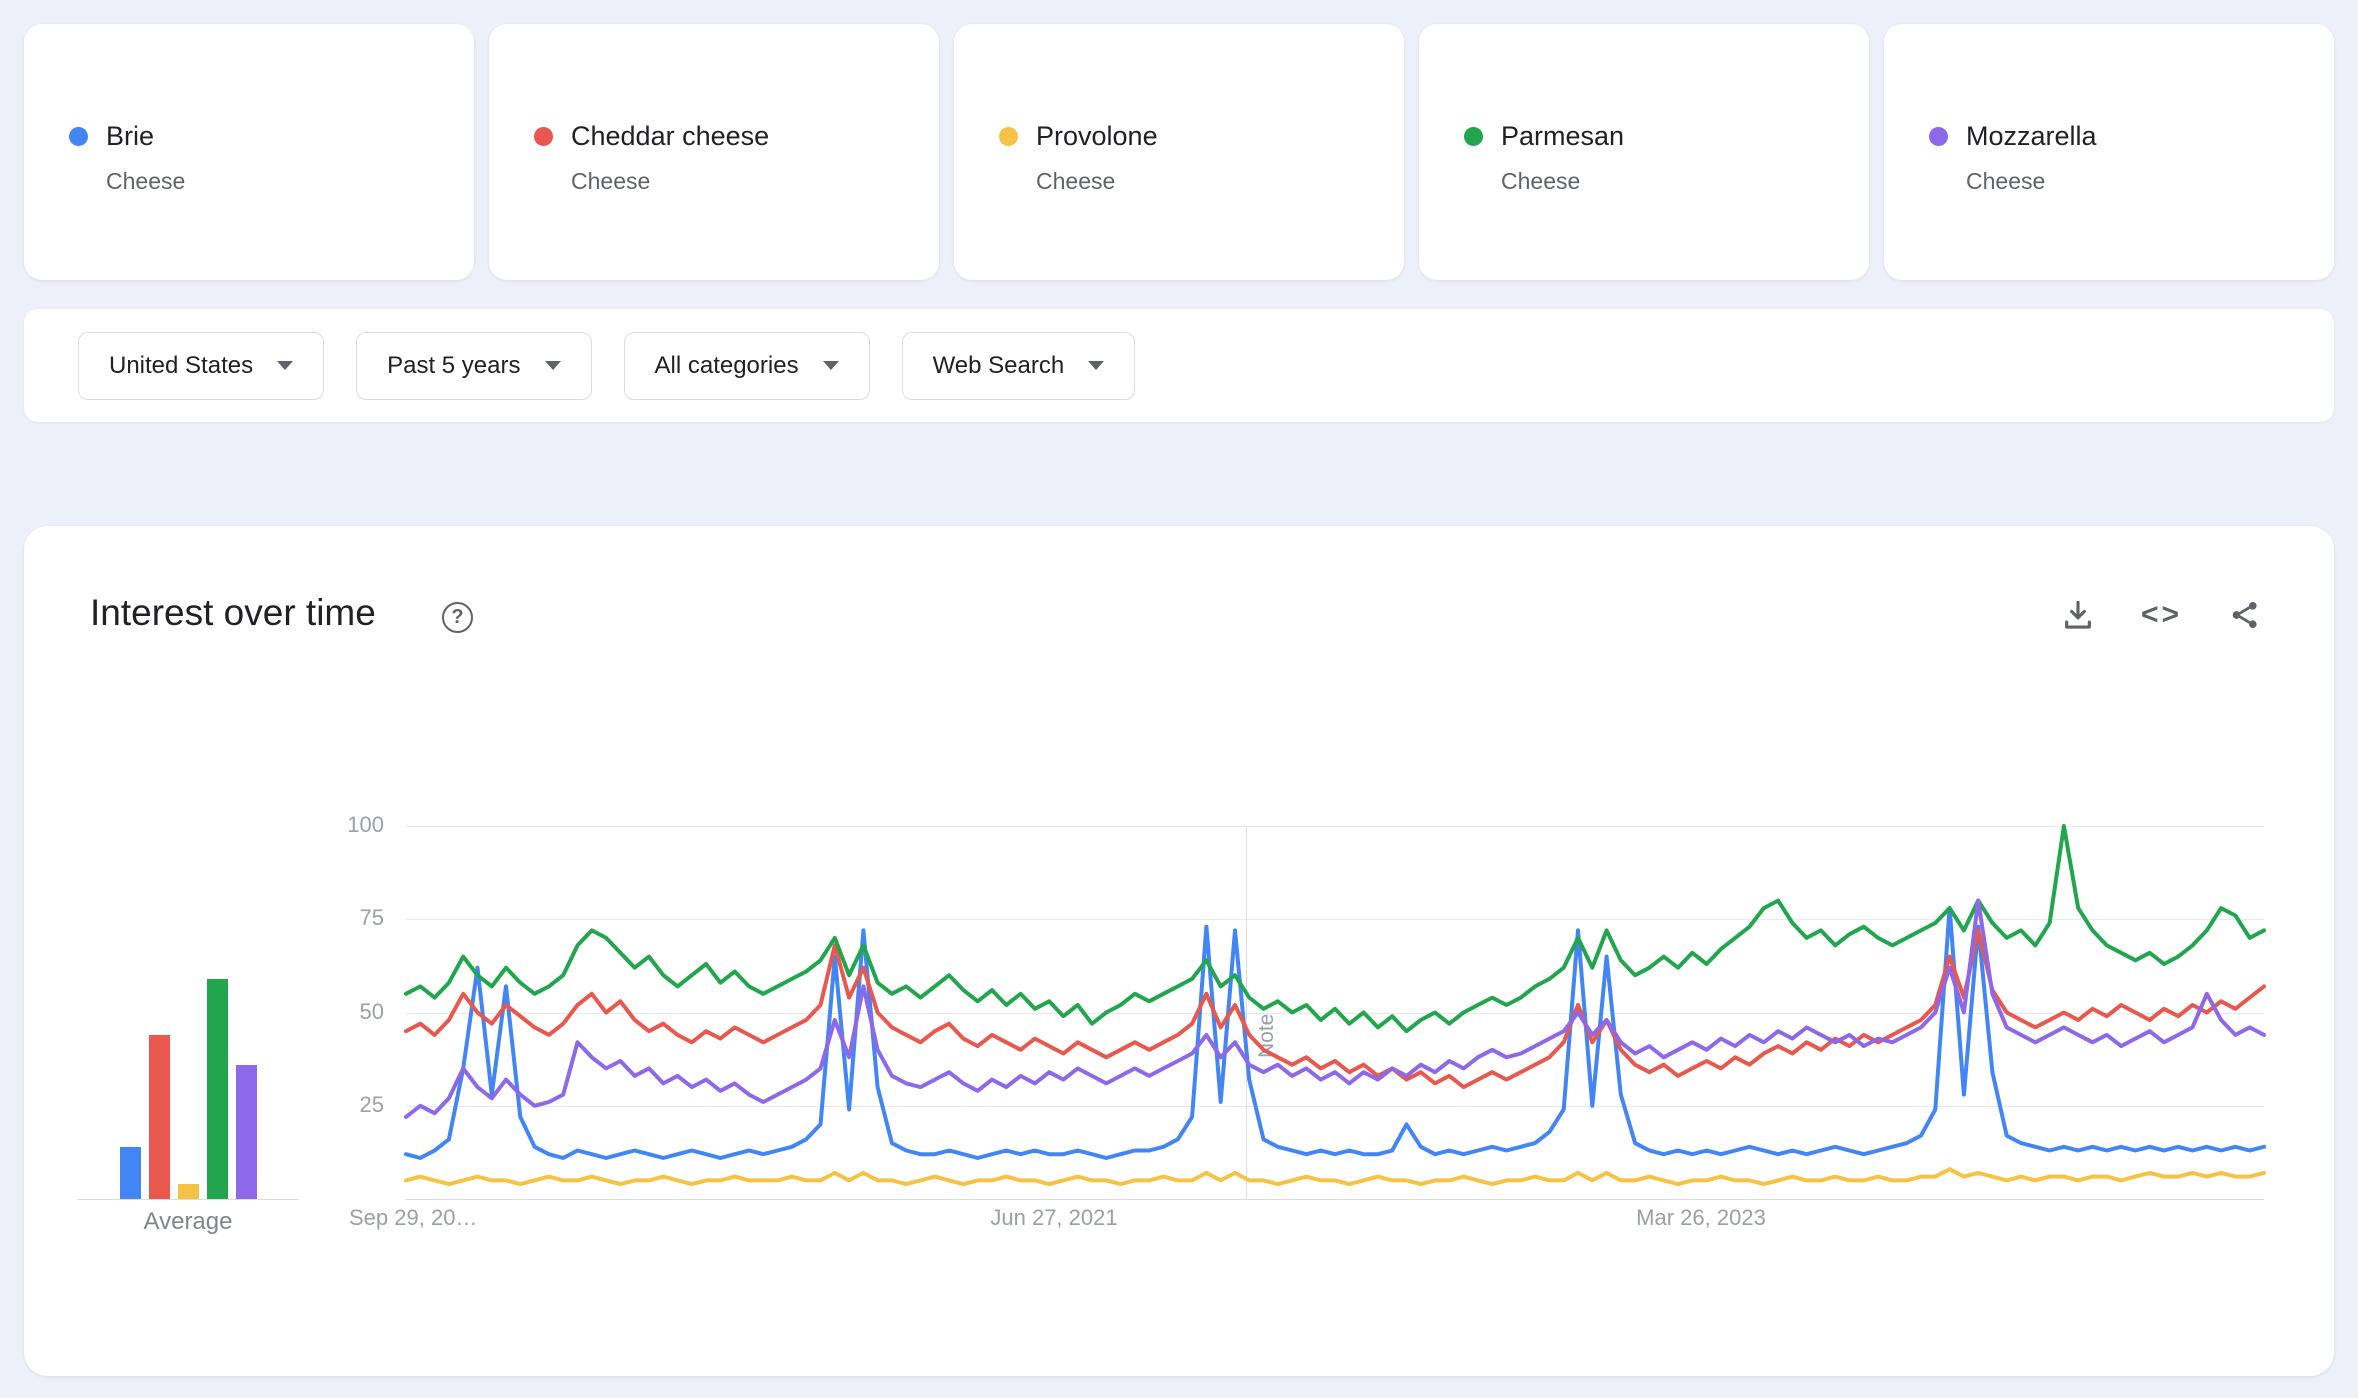  Describe the element at coordinates (246, 1132) in the screenshot. I see `average-bar-mozzarella` at that location.